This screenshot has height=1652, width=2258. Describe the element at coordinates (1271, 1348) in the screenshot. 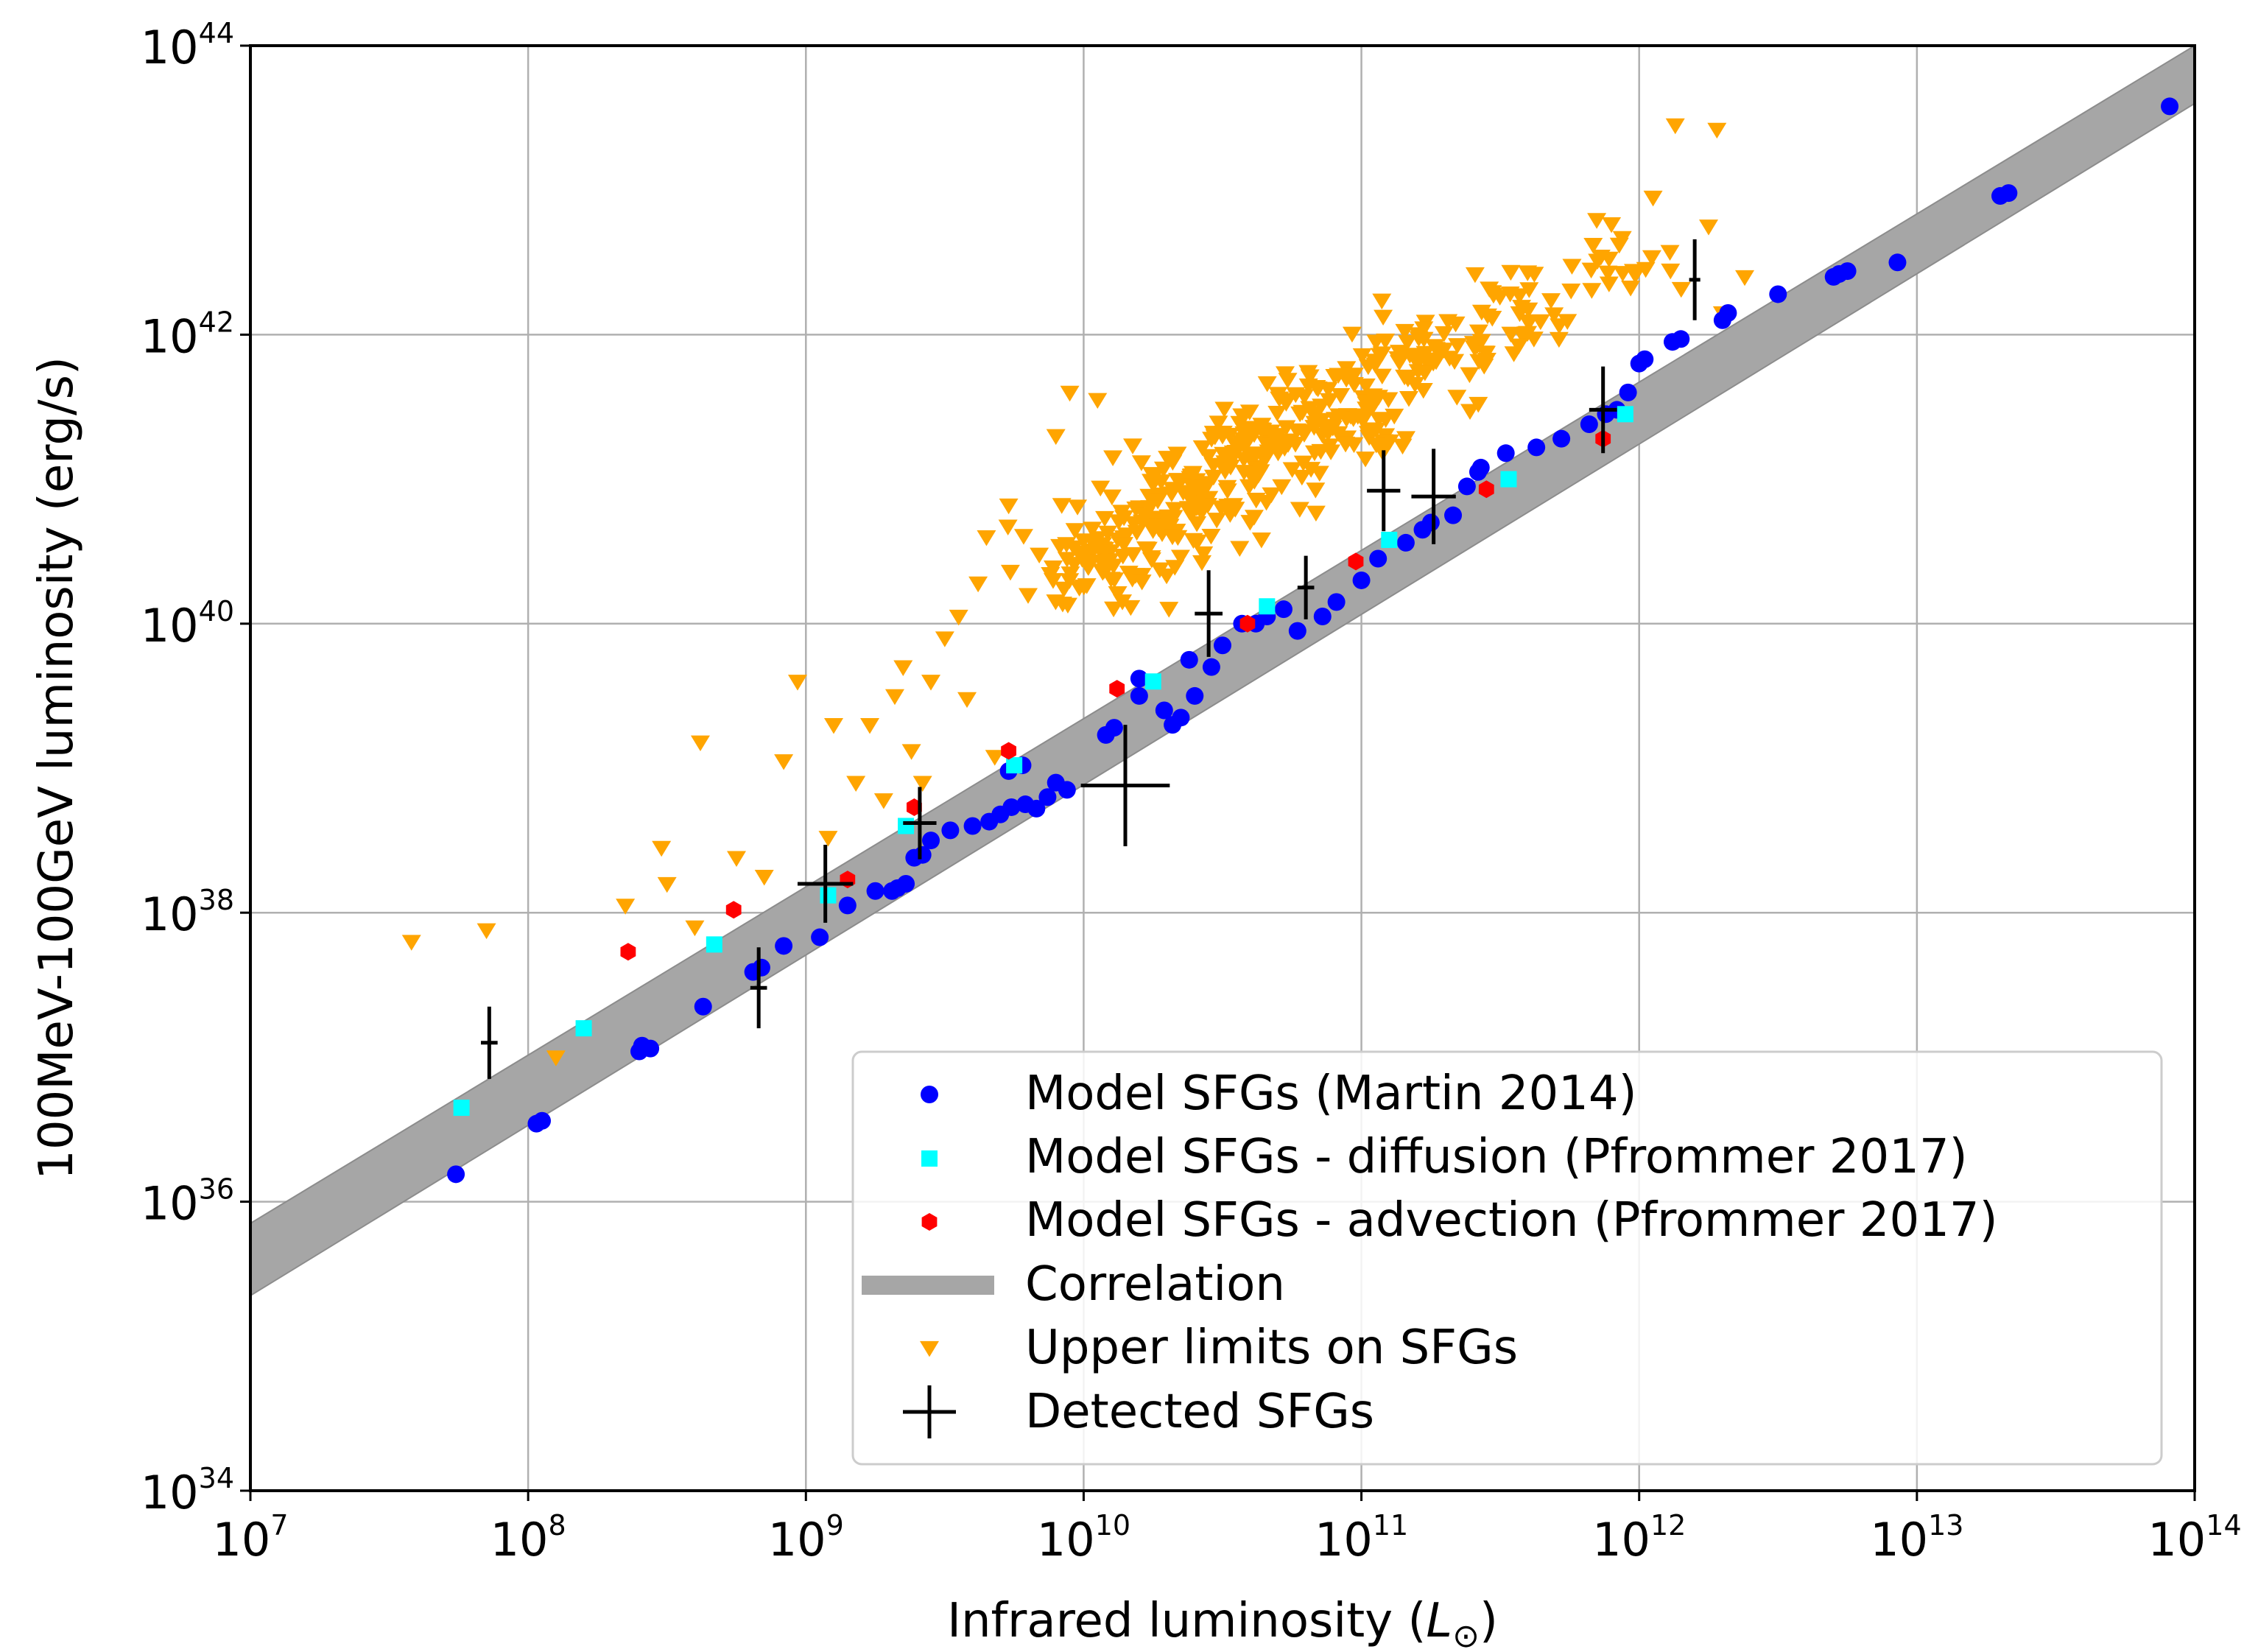

I see `legend-label-upper-limits: Upper limits on SFGs` at that location.